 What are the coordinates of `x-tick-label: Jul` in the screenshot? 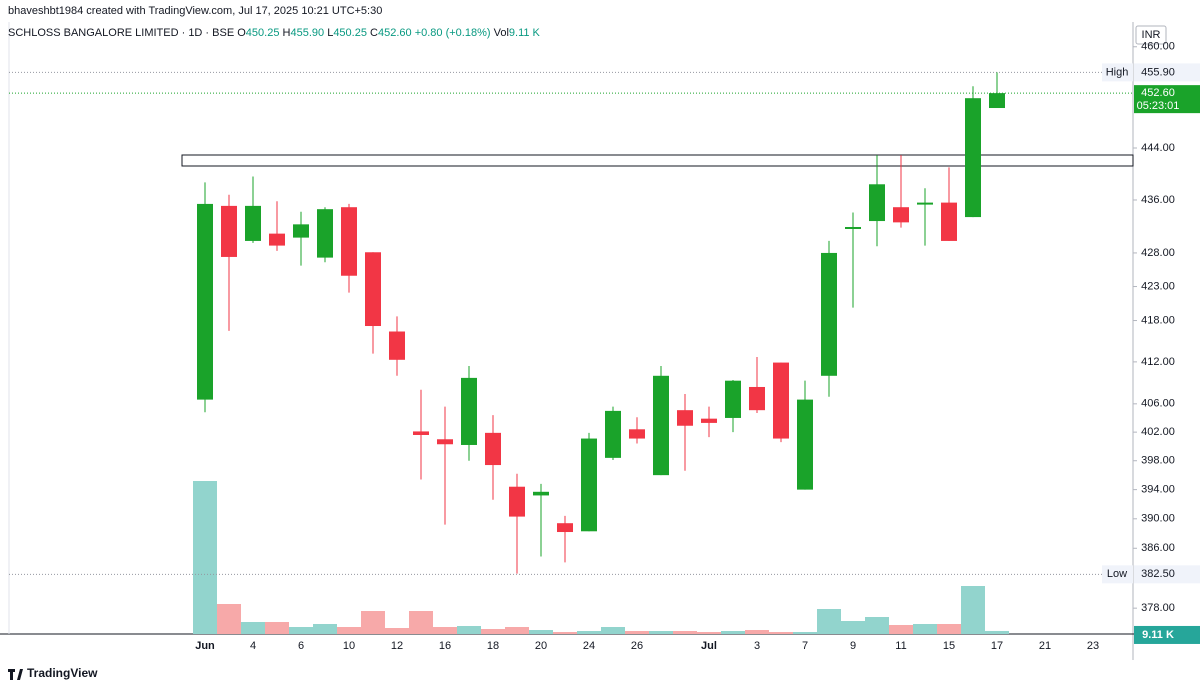 It's located at (709, 646).